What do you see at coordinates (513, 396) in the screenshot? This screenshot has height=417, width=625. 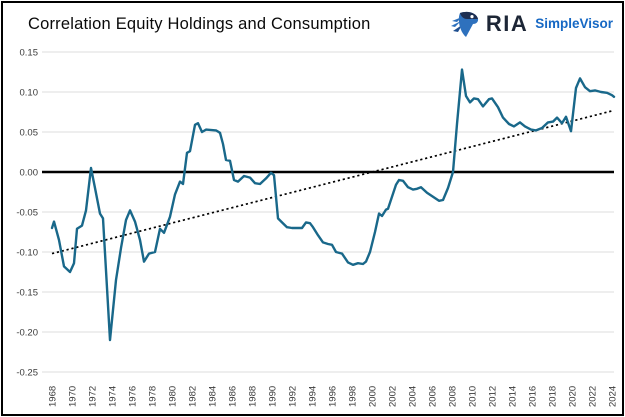 I see `x-tick-label: 2014` at bounding box center [513, 396].